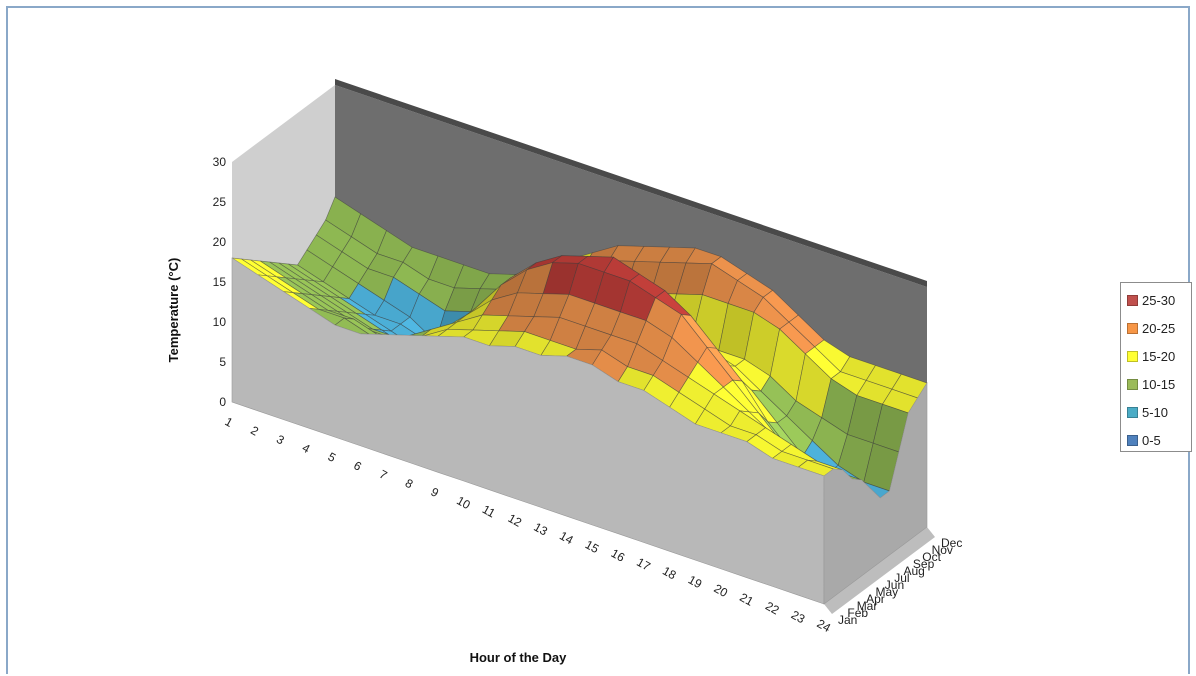 The width and height of the screenshot is (1196, 676). What do you see at coordinates (746, 599) in the screenshot?
I see `x-tick-label: 21` at bounding box center [746, 599].